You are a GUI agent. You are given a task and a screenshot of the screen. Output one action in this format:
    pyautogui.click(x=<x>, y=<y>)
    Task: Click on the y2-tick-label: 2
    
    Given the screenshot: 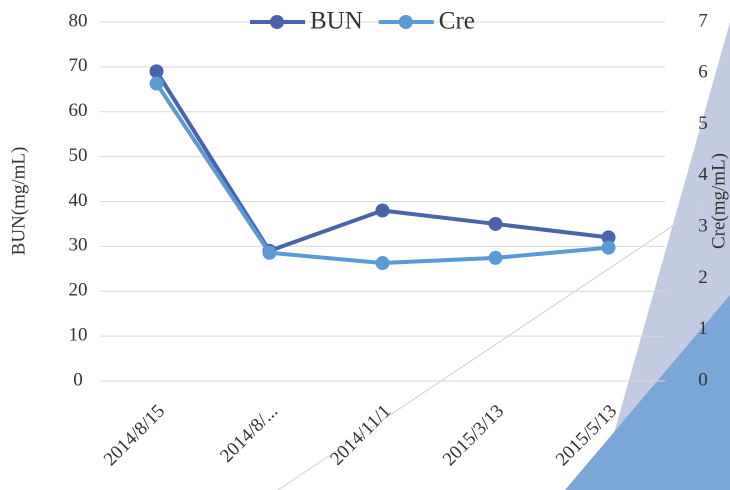 What is the action you would take?
    pyautogui.click(x=703, y=277)
    